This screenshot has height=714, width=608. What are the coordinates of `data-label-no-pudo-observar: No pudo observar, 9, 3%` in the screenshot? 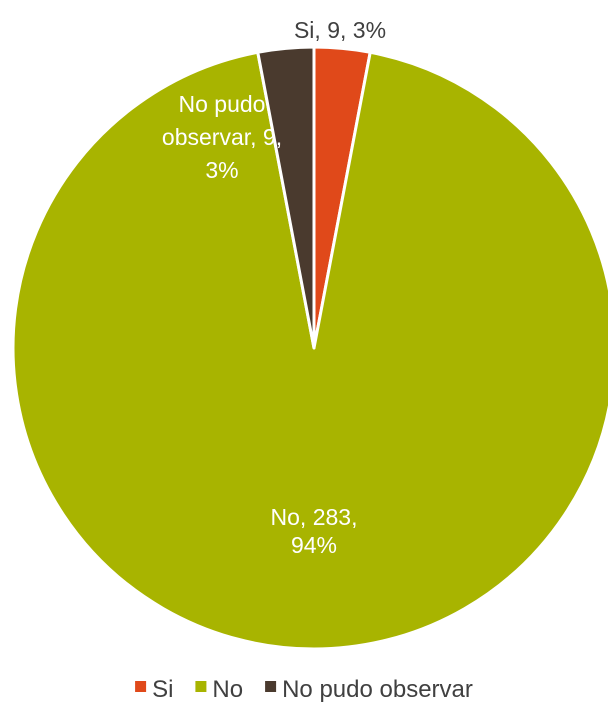 It's located at (222, 137).